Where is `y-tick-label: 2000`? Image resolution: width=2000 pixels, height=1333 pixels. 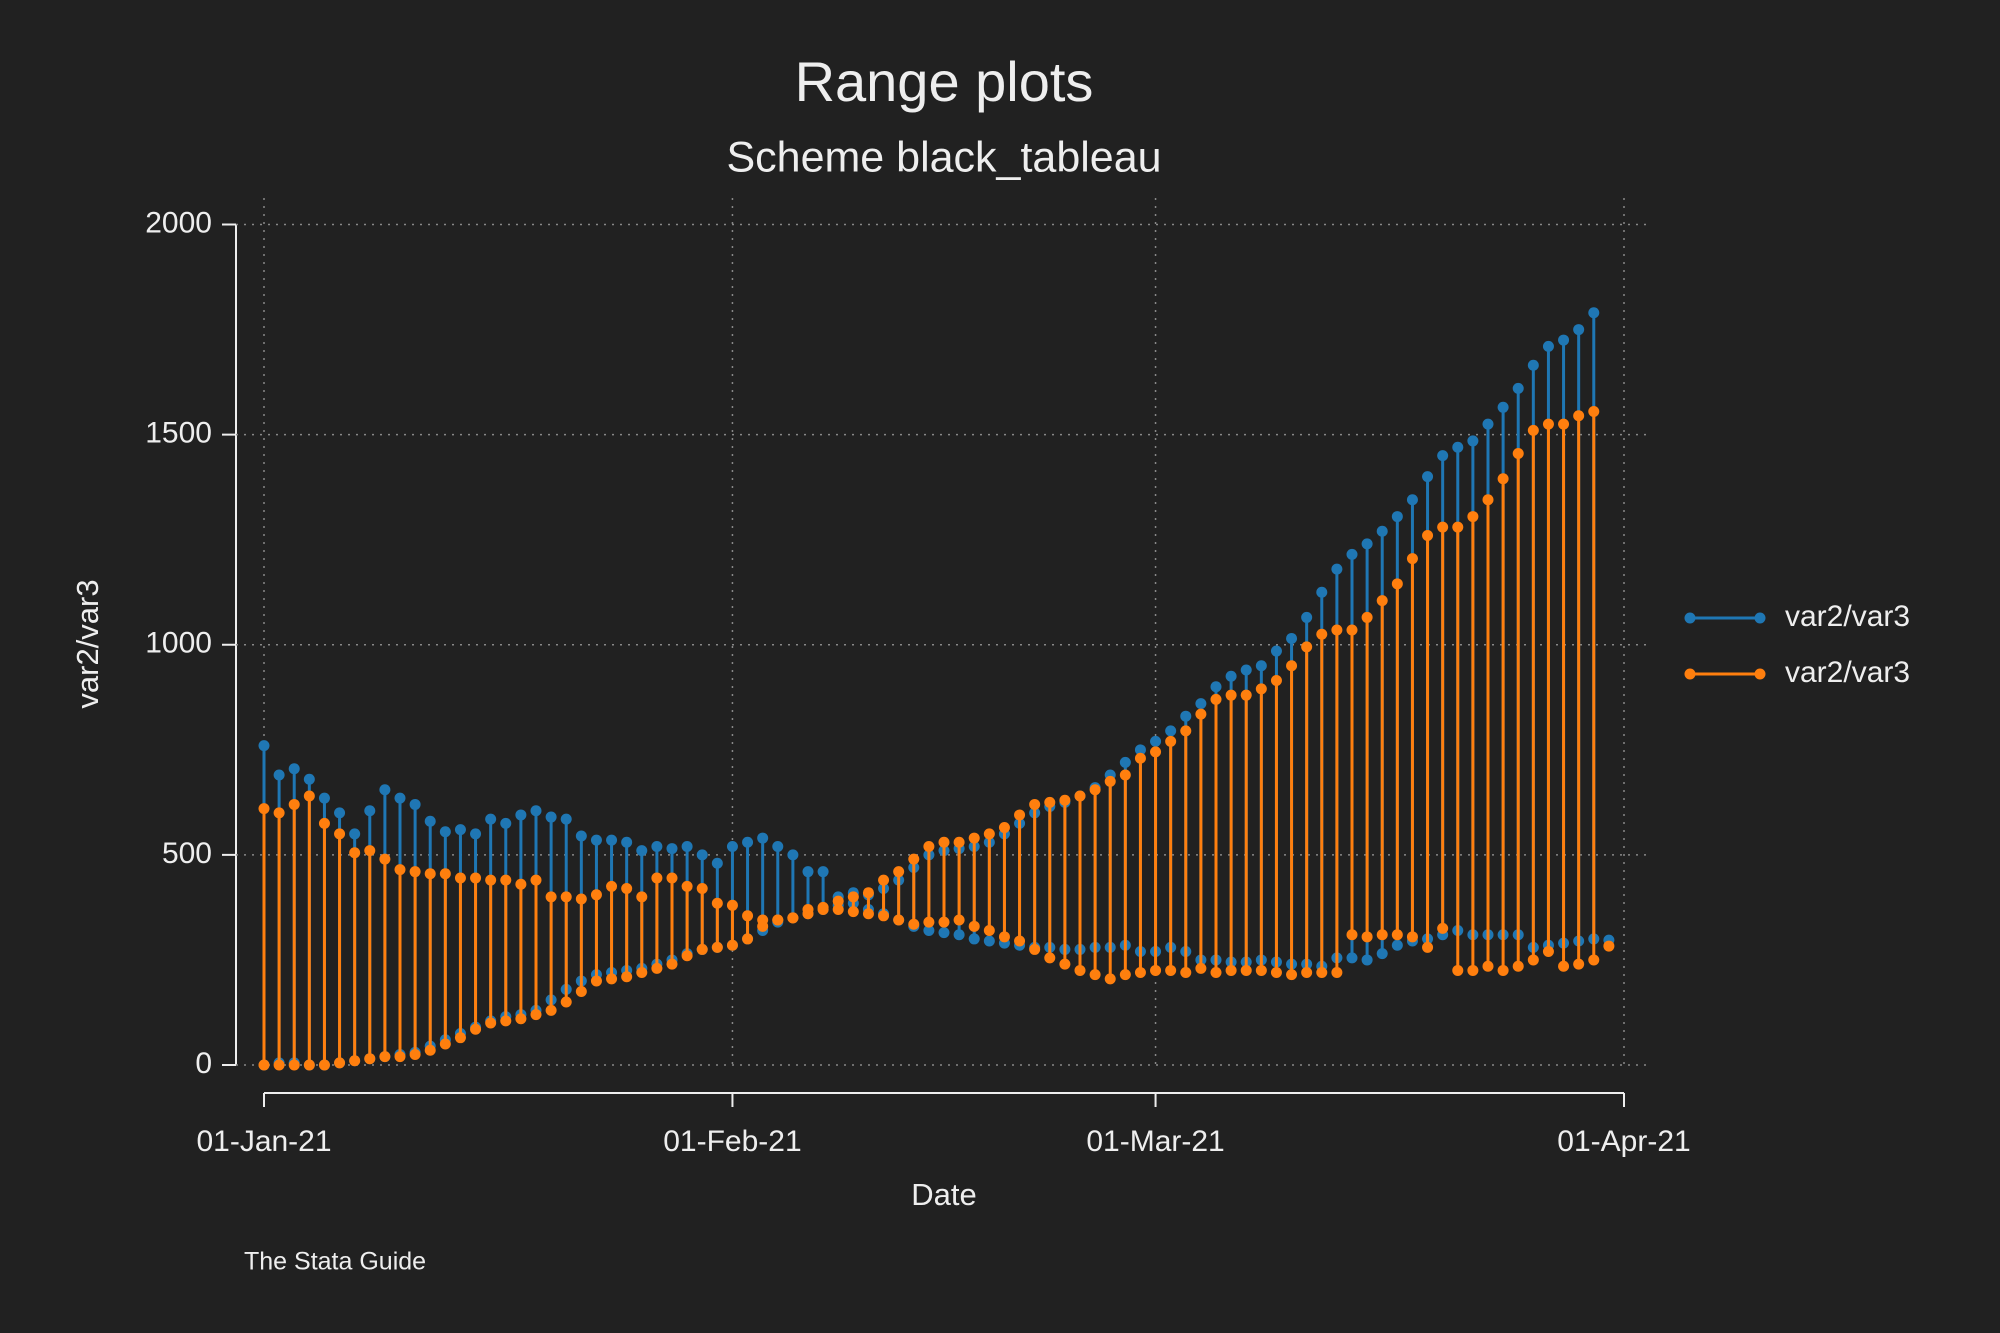
y-tick-label: 2000 is located at coordinates (178, 222).